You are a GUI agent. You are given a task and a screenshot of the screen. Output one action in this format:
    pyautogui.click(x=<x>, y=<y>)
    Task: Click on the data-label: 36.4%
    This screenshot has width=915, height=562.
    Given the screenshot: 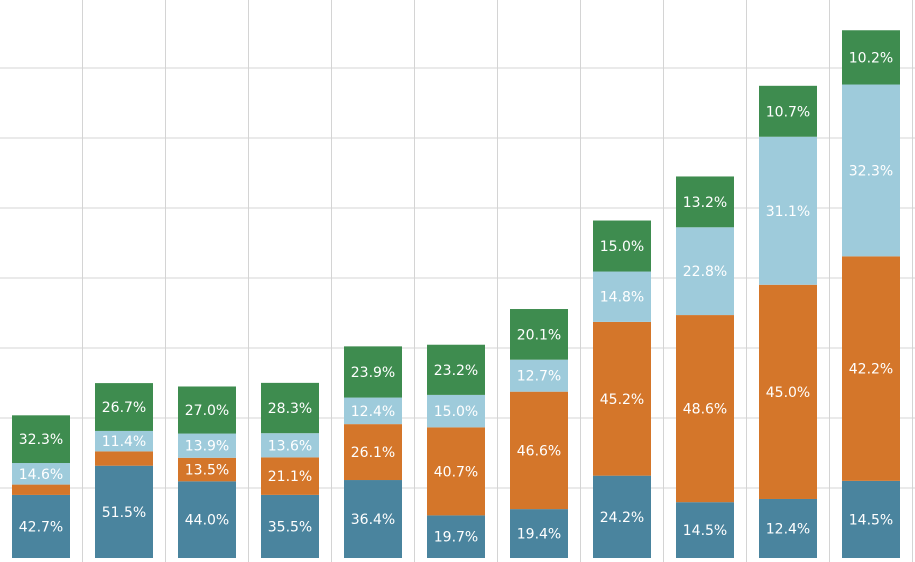 What is the action you would take?
    pyautogui.click(x=373, y=520)
    